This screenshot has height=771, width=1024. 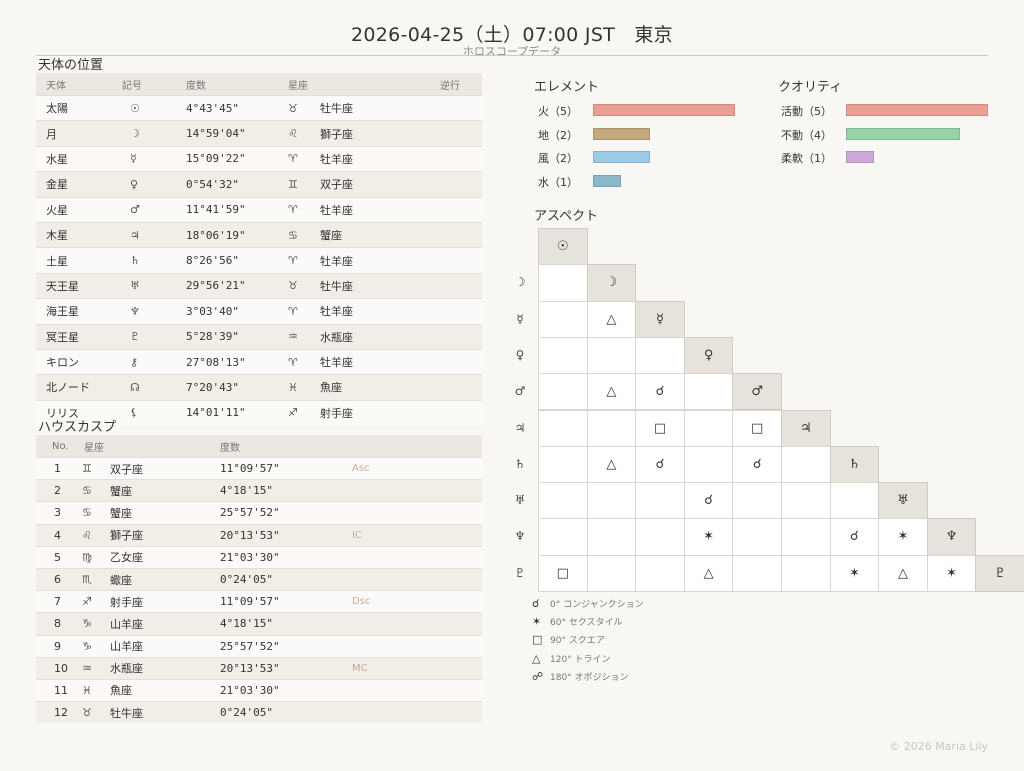 What do you see at coordinates (259, 184) in the screenshot?
I see `planet-row: 金星 ♀ 0°54'32" ♊ 双子座` at bounding box center [259, 184].